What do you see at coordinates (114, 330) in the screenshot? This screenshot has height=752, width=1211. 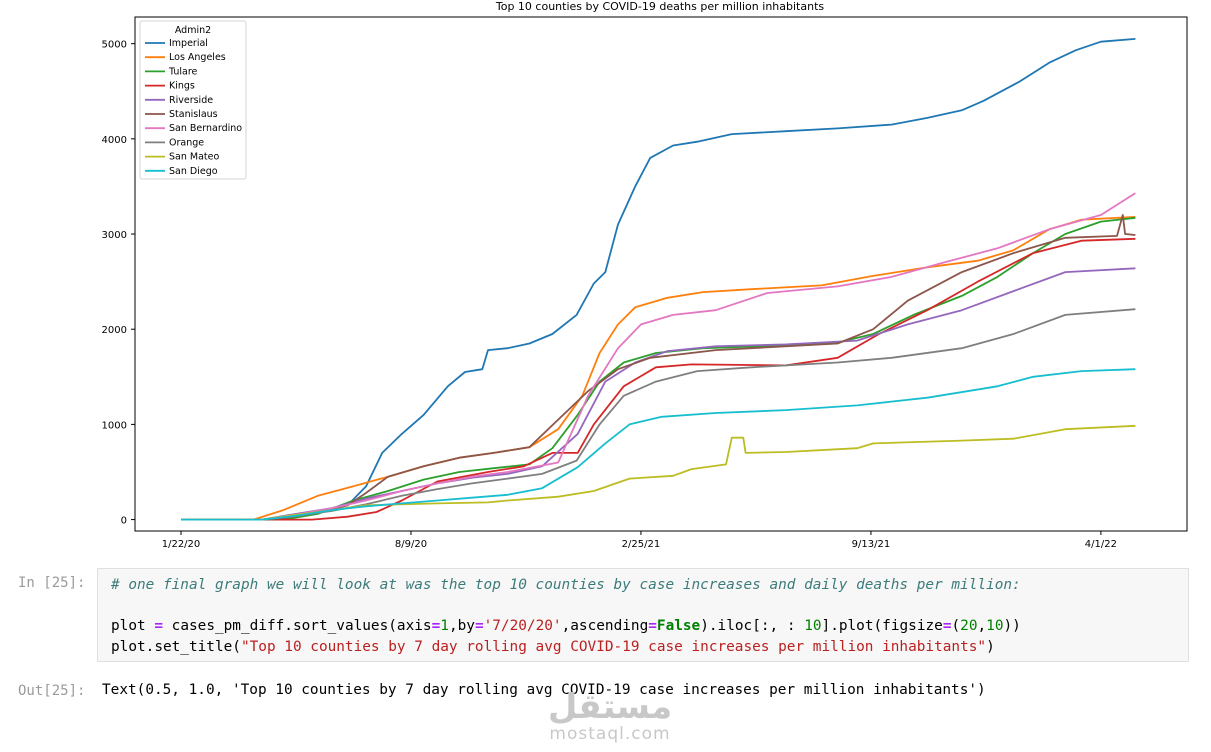 I see `y-tick-label: 2000` at bounding box center [114, 330].